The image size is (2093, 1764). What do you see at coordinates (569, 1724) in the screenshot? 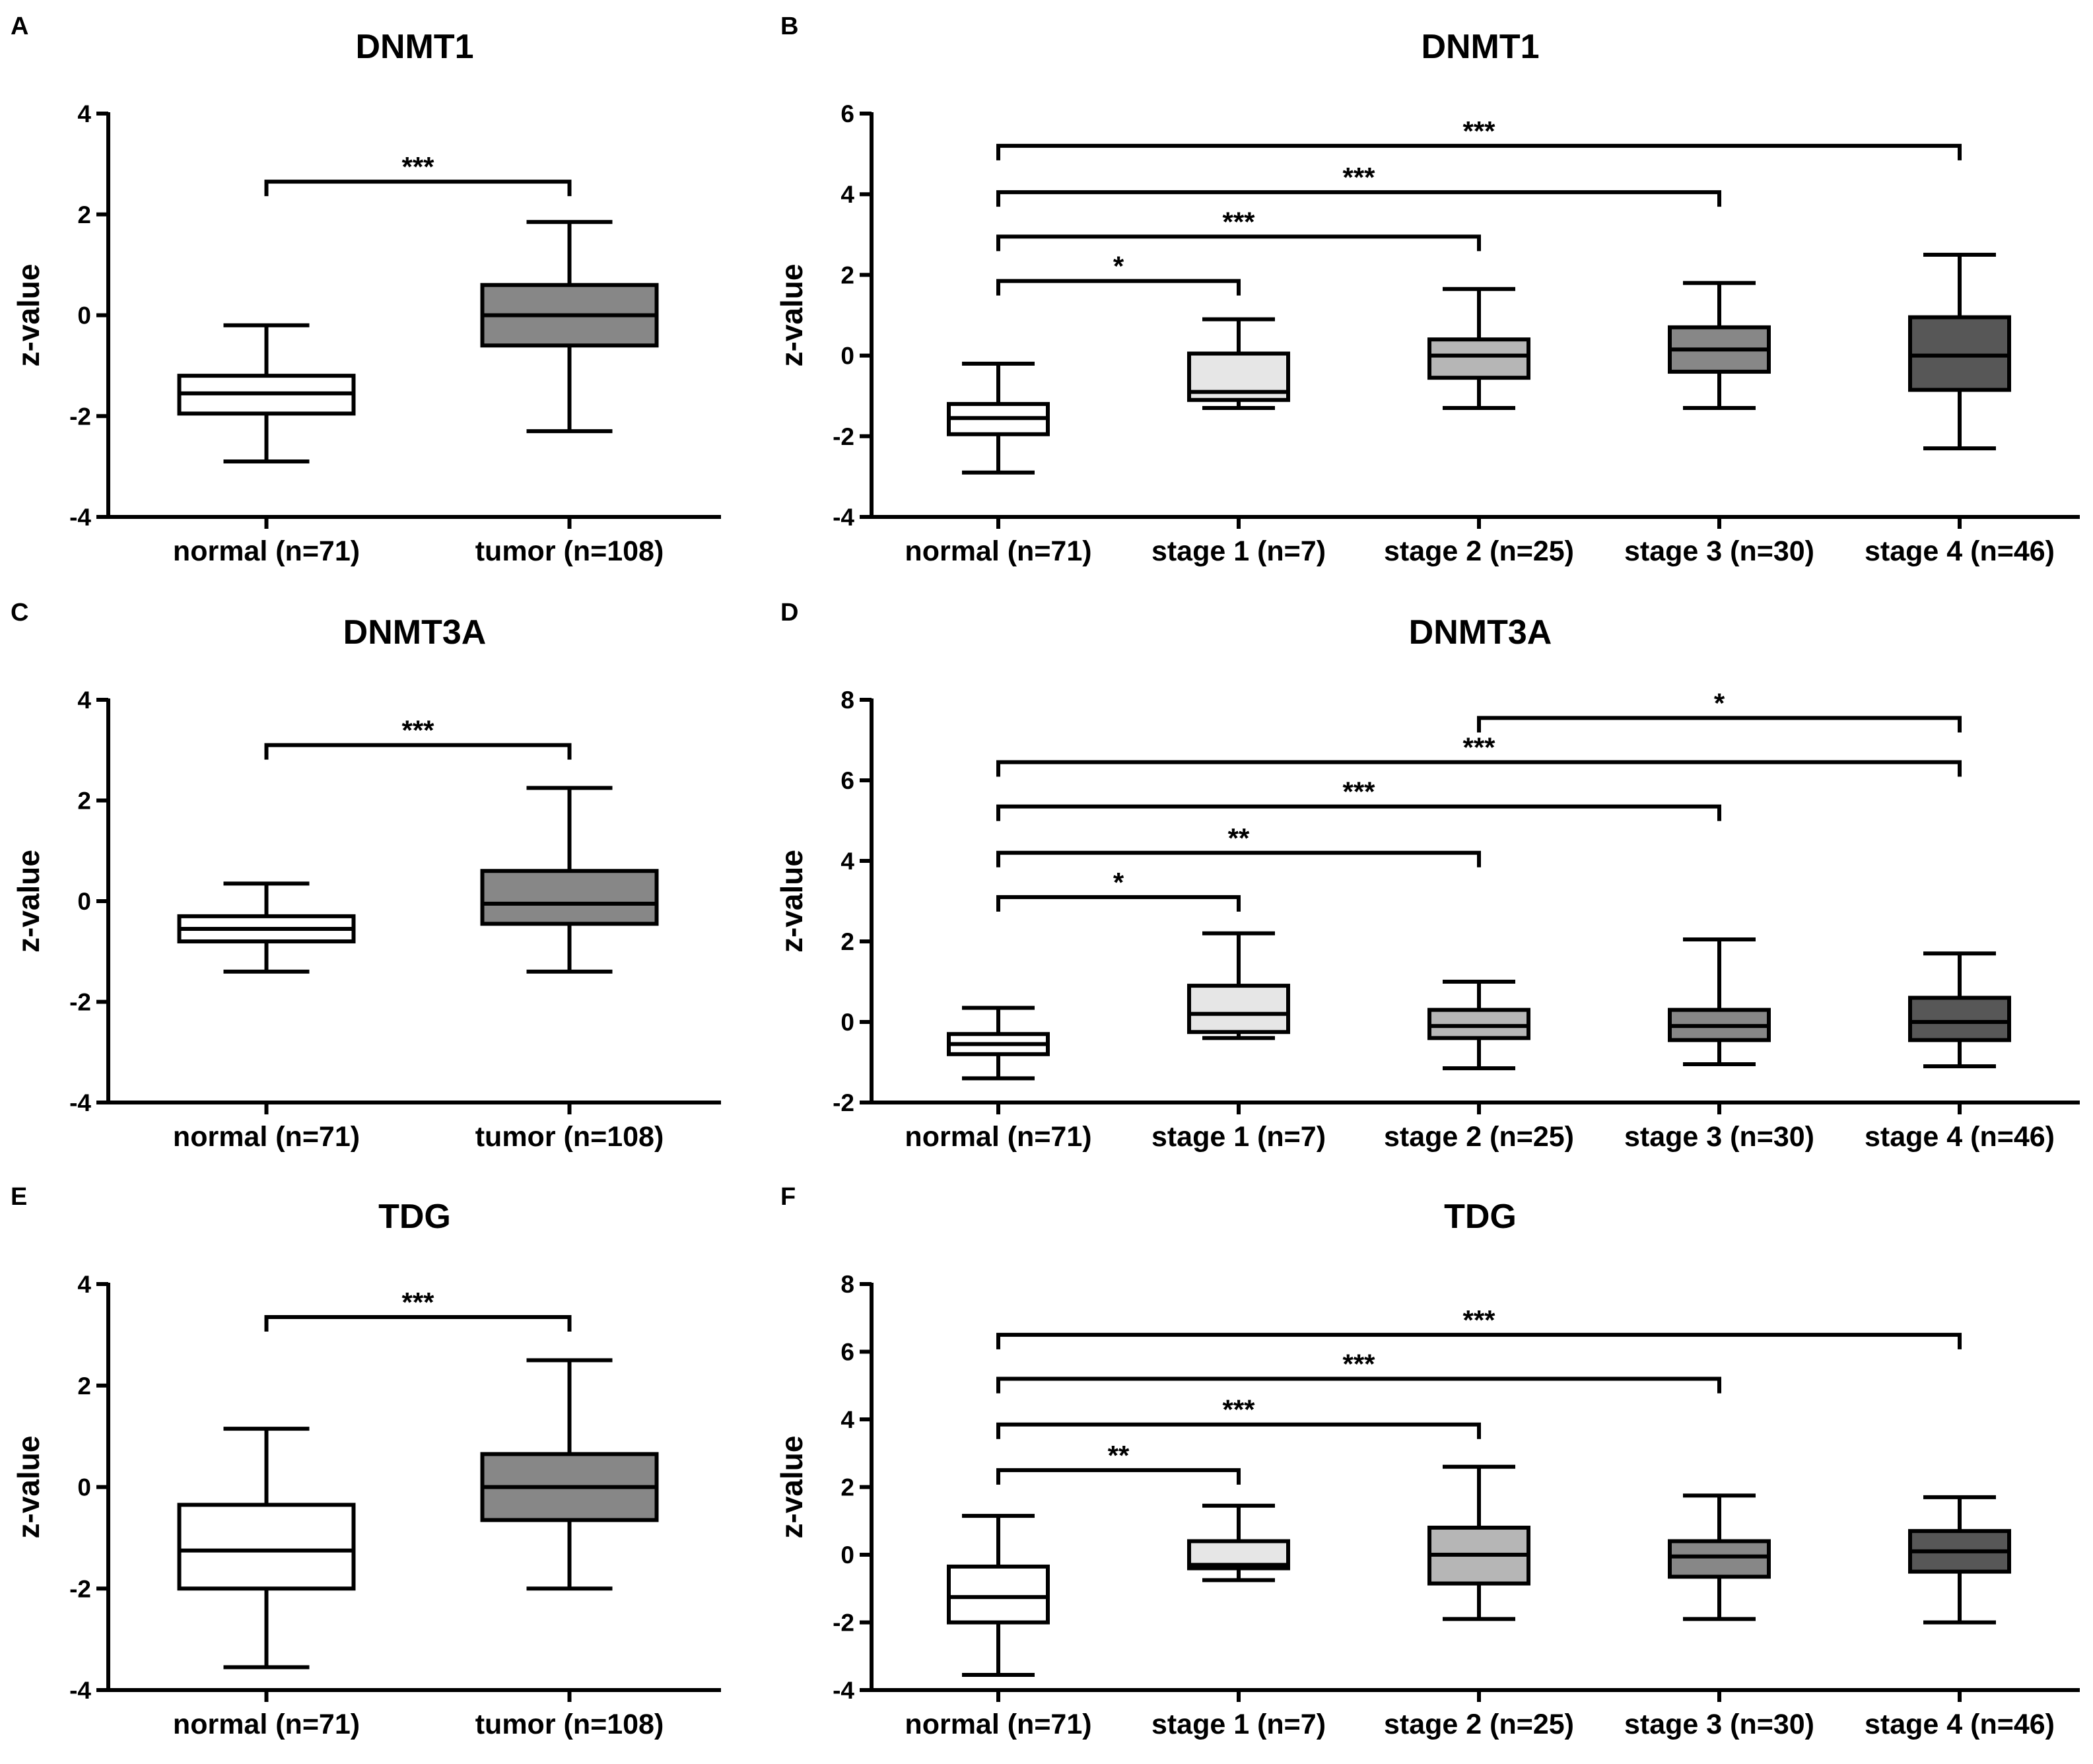
I see `x-tick-label: tumor (n=108)` at bounding box center [569, 1724].